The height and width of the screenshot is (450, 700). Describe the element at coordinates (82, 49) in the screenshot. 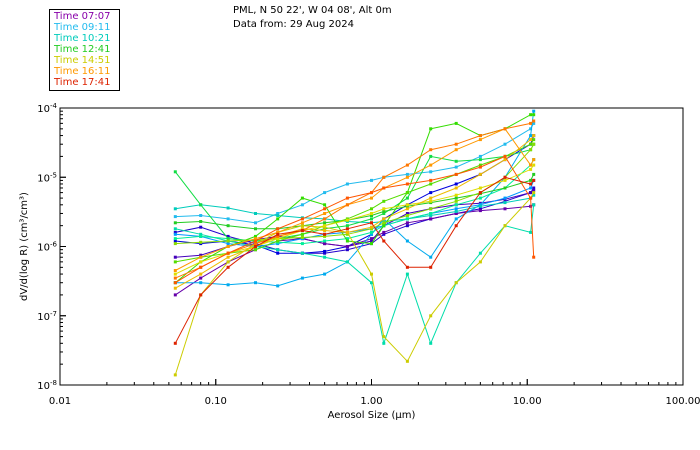

I see `legend-entry: Time 12:41` at that location.